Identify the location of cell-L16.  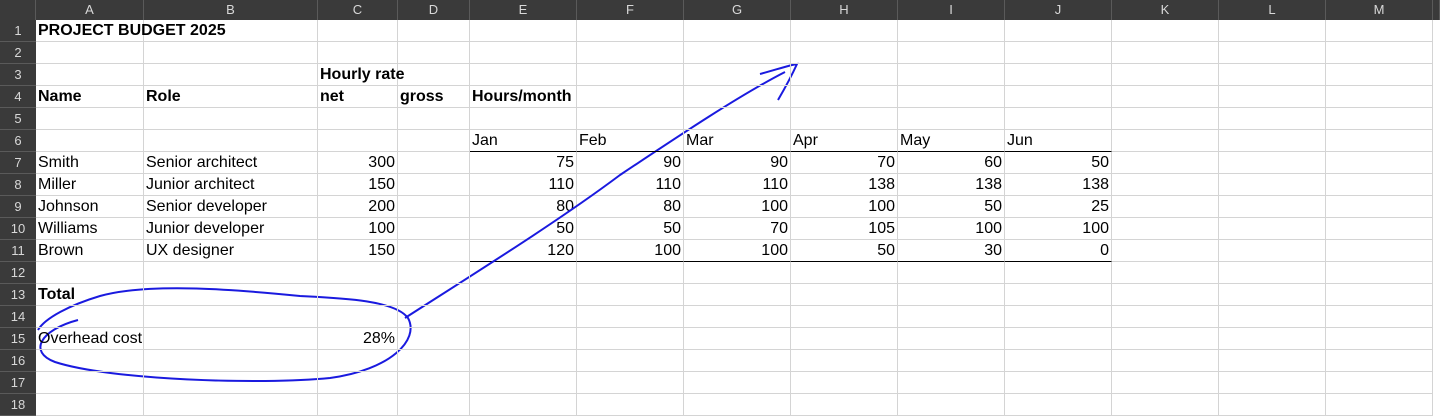
(1272, 361).